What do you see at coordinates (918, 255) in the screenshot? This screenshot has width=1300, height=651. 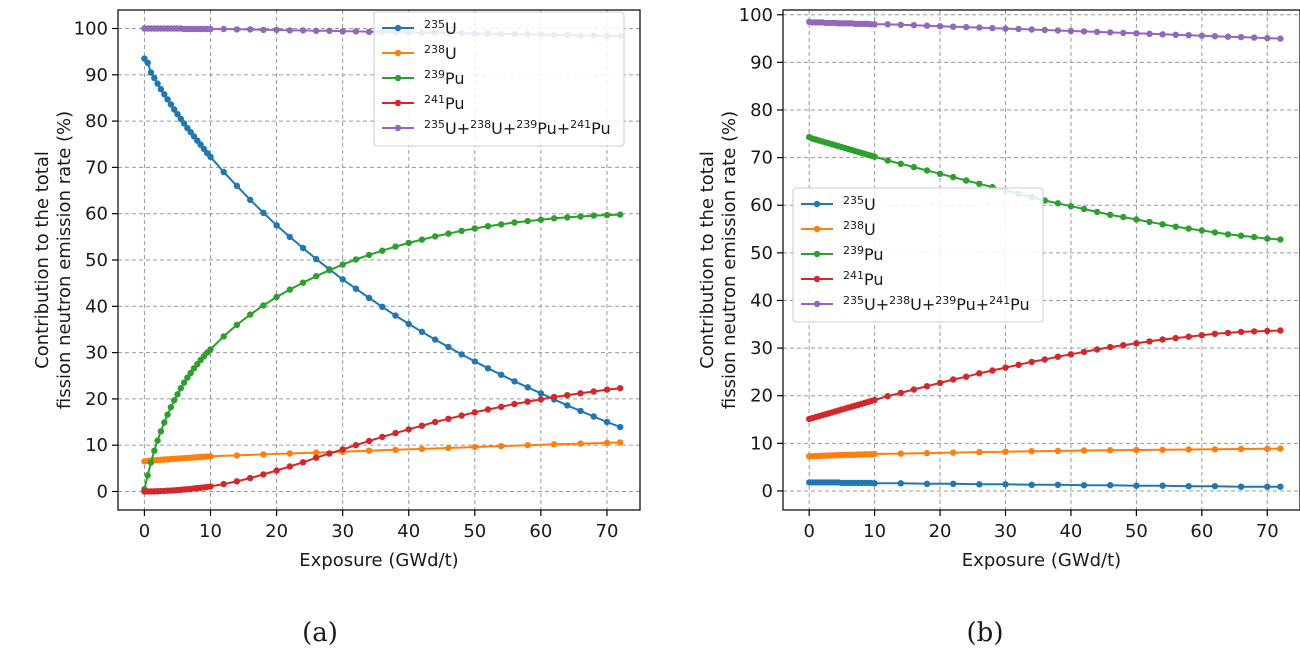 I see `legend-box` at bounding box center [918, 255].